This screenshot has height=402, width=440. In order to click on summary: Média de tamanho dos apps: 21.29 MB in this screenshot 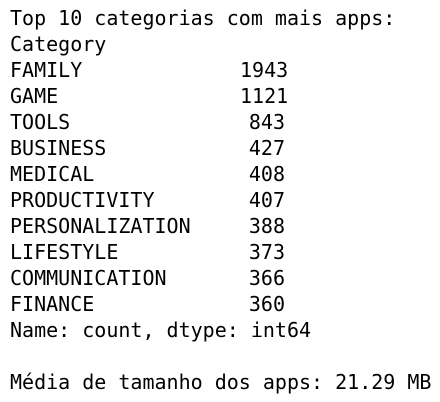, I will do `click(221, 382)`.